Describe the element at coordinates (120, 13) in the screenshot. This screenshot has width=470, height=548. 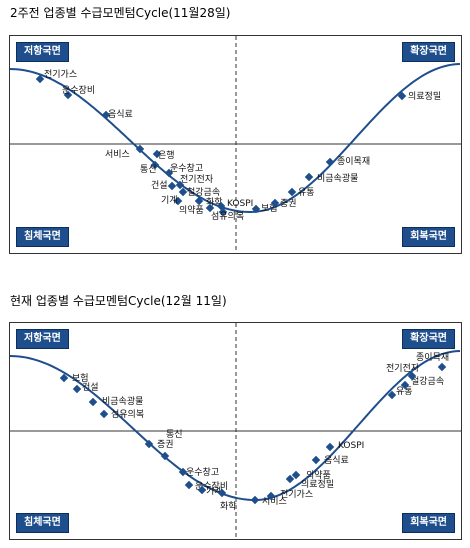
I see `panel-1-title: 2주전 업종별 수급모멘텀Cycle(11월28일)` at that location.